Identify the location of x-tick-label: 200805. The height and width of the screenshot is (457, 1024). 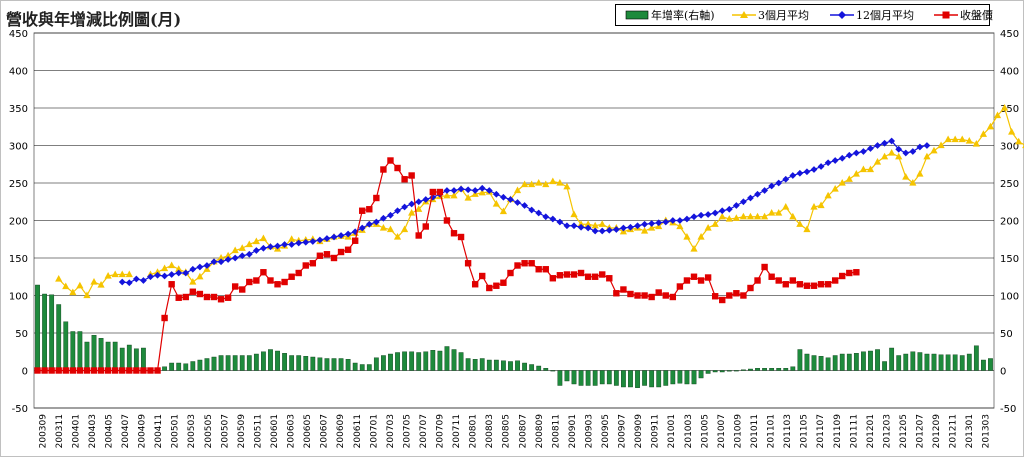
(507, 431).